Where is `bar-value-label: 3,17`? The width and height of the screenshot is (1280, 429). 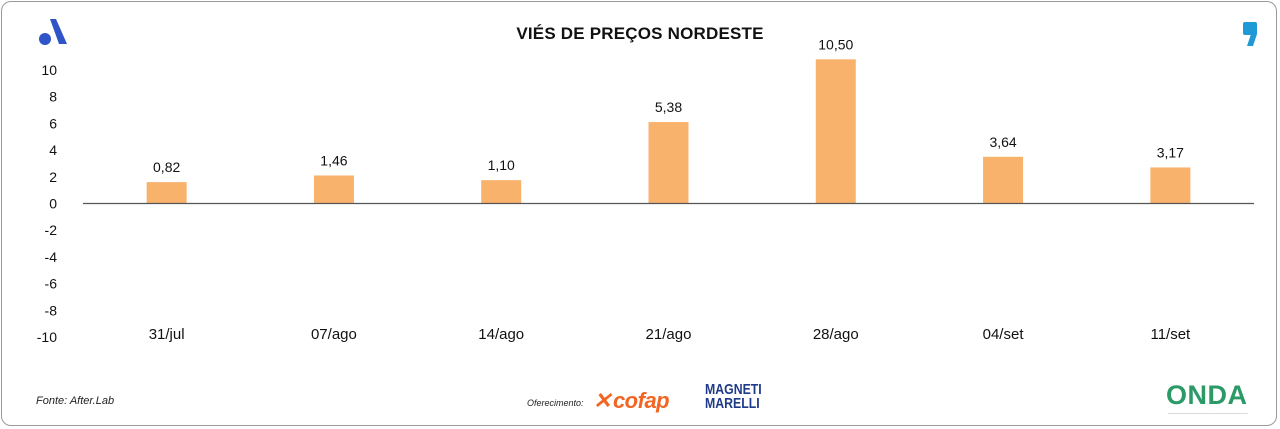
bar-value-label: 3,17 is located at coordinates (1170, 152).